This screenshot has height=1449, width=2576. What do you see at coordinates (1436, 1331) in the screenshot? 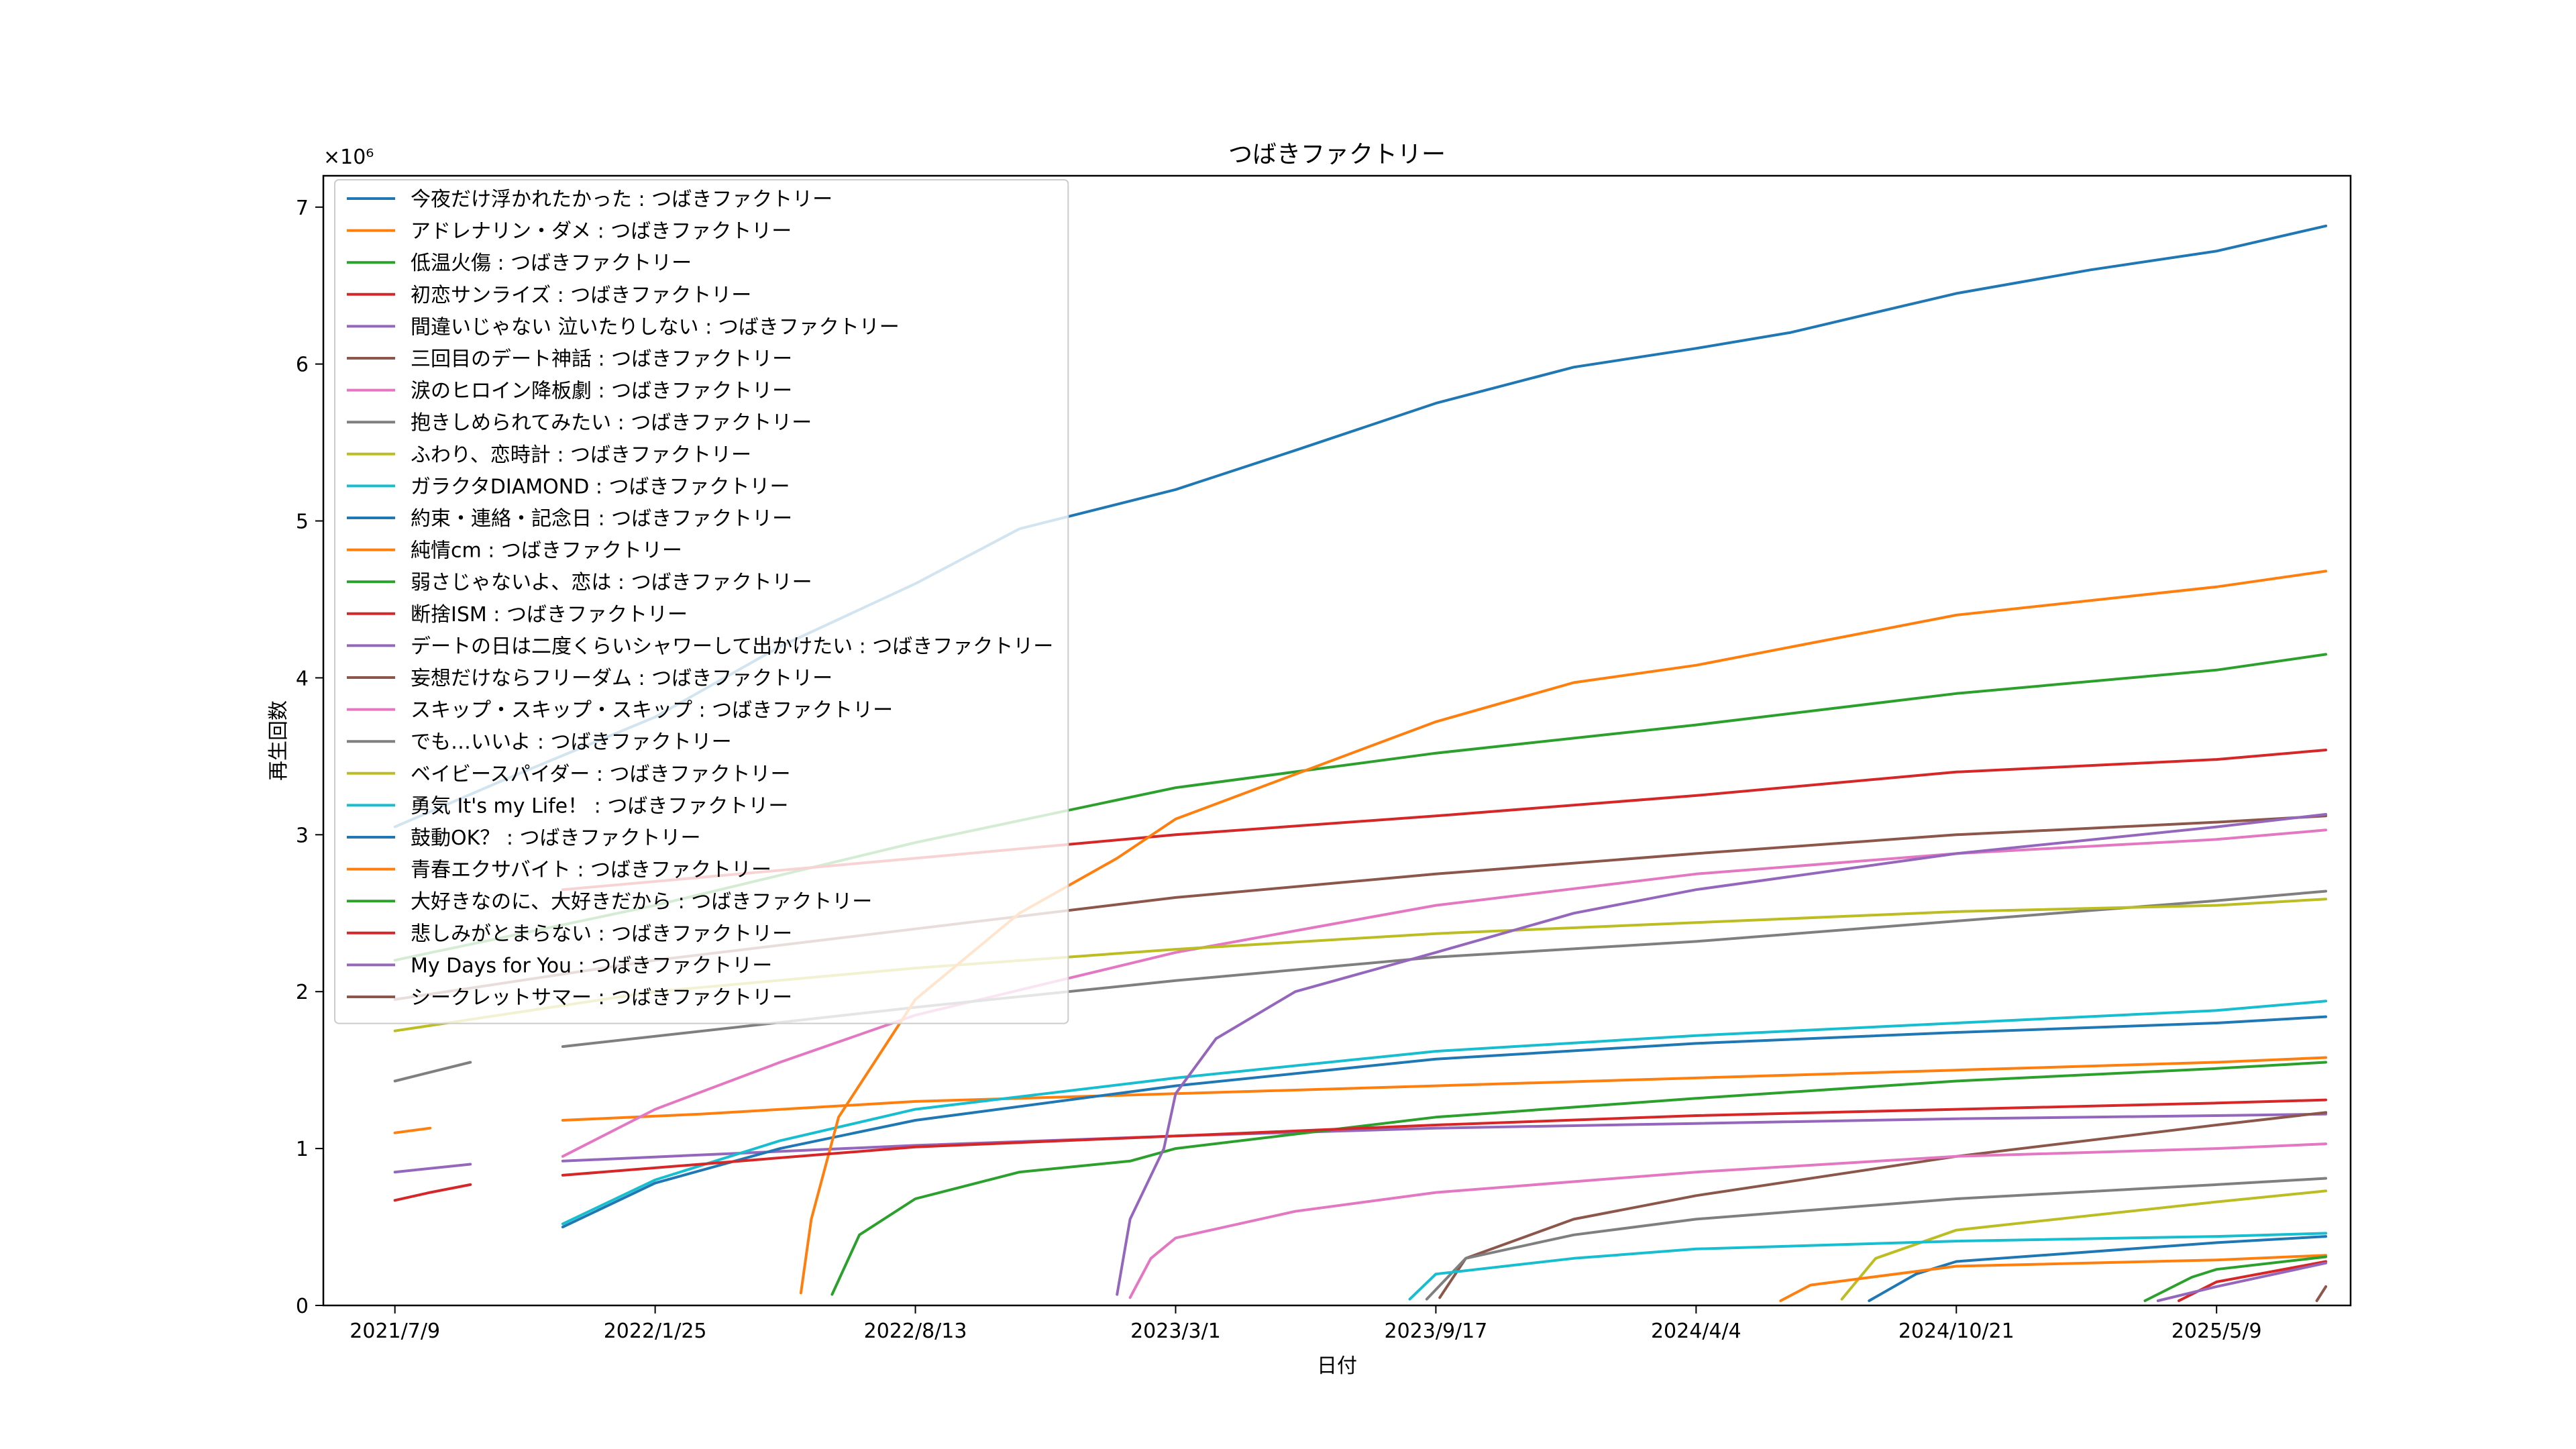
I see `x-tick-label: 2023/9/17` at bounding box center [1436, 1331].